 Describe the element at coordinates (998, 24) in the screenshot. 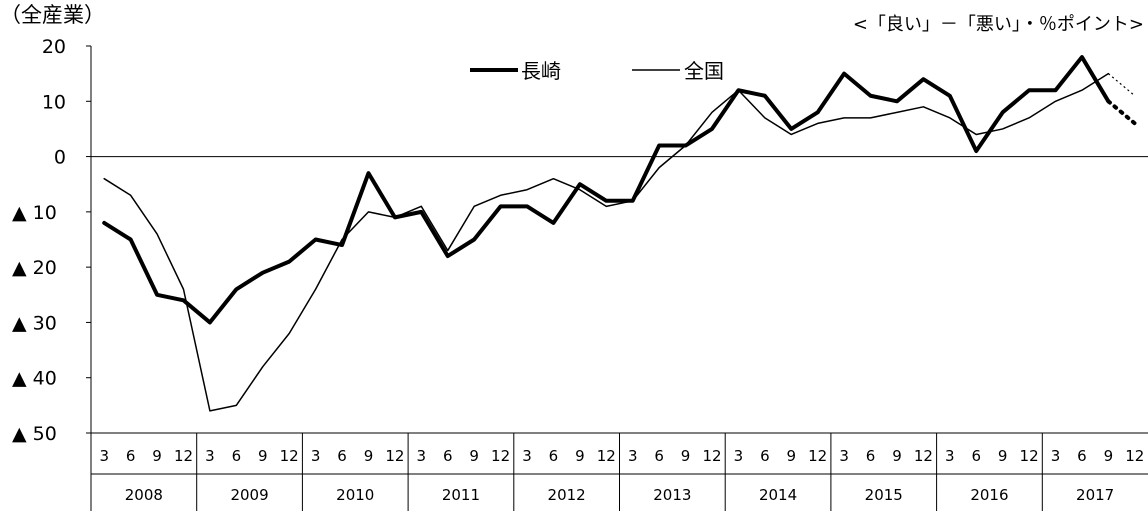

I see `unit-note: <「良い」－「悪い」・％ポイント>` at that location.